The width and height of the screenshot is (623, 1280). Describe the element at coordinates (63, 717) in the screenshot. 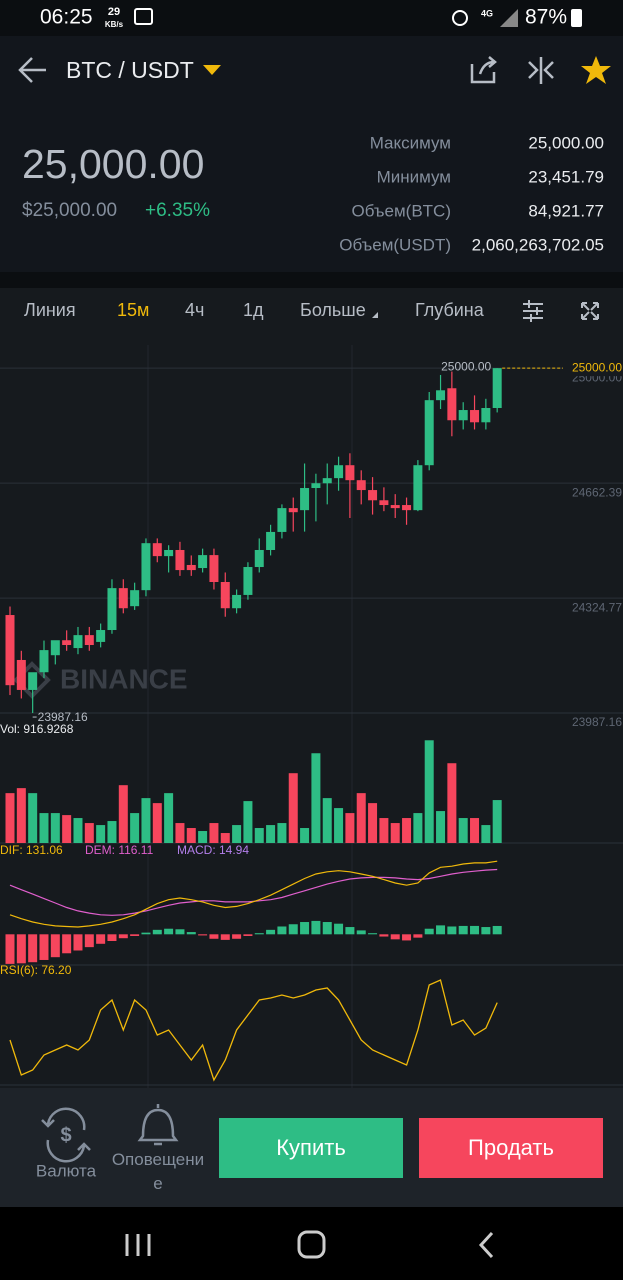

I see `low-label: 23987.16` at that location.